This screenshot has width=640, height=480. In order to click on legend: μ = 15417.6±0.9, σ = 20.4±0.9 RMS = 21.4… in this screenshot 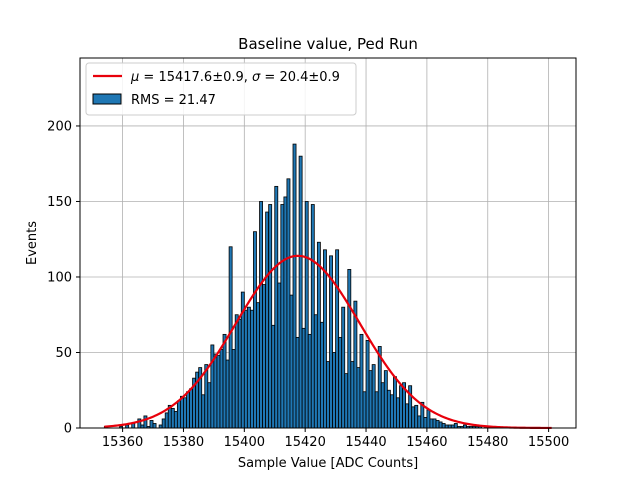, I will do `click(221, 89)`.